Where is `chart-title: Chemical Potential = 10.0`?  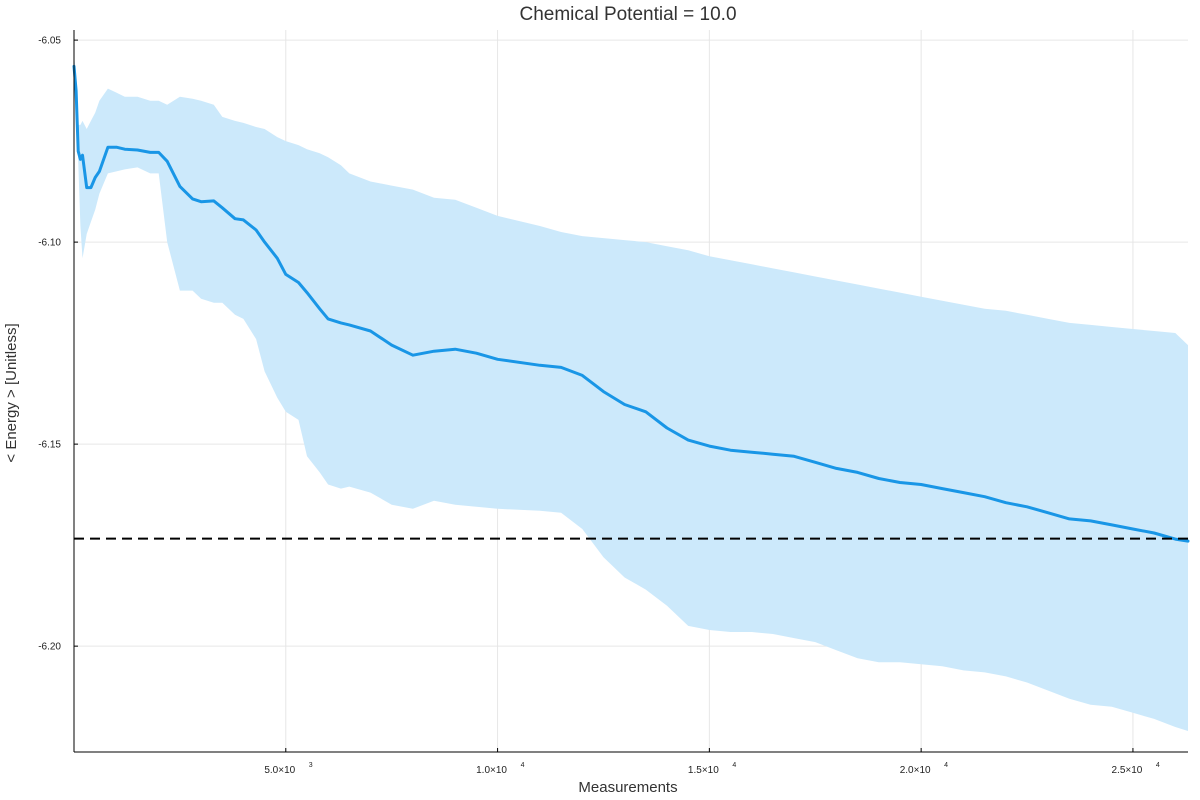 chart-title: Chemical Potential = 10.0 is located at coordinates (627, 14).